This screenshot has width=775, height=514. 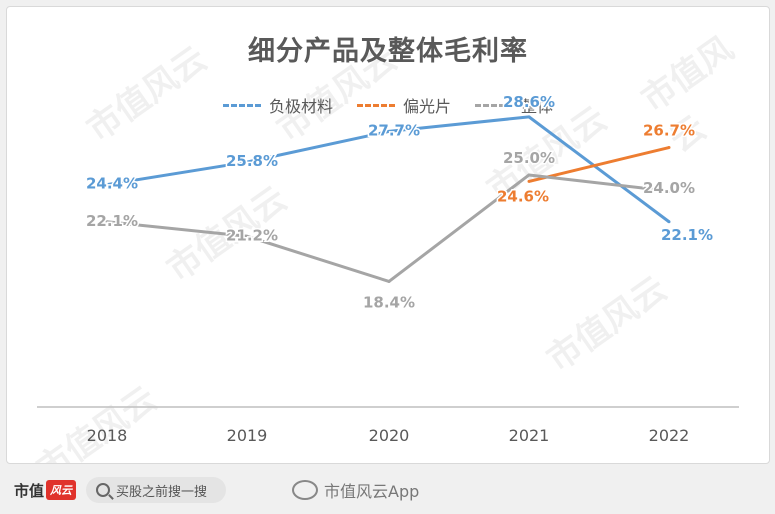 What do you see at coordinates (537, 106) in the screenshot?
I see `legend-label-overall: 整体` at bounding box center [537, 106].